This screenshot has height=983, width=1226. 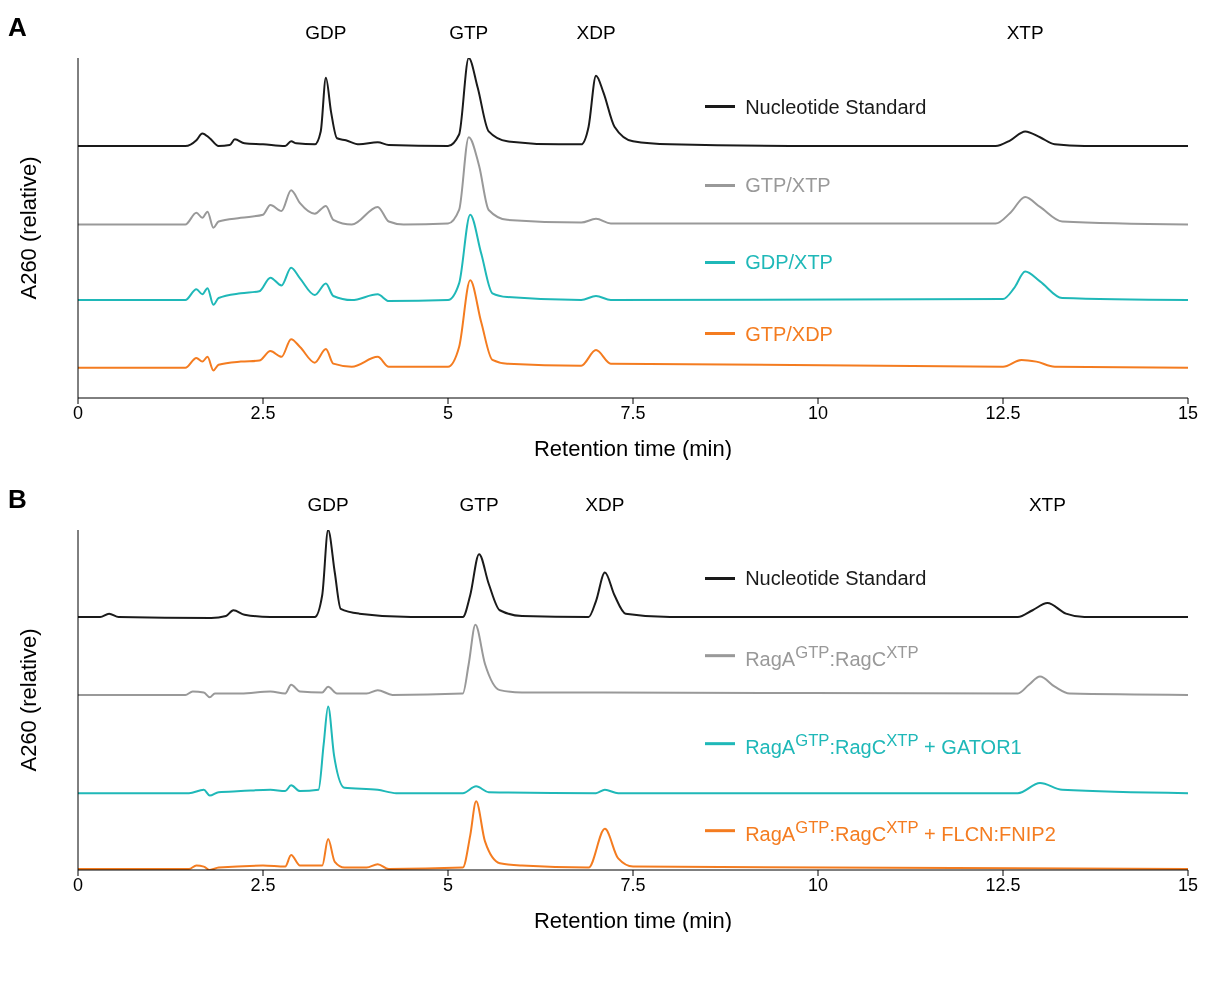 What do you see at coordinates (832, 657) in the screenshot?
I see `legend-label: RagA$^{GTP}$:RagC$^{XTP}$` at bounding box center [832, 657].